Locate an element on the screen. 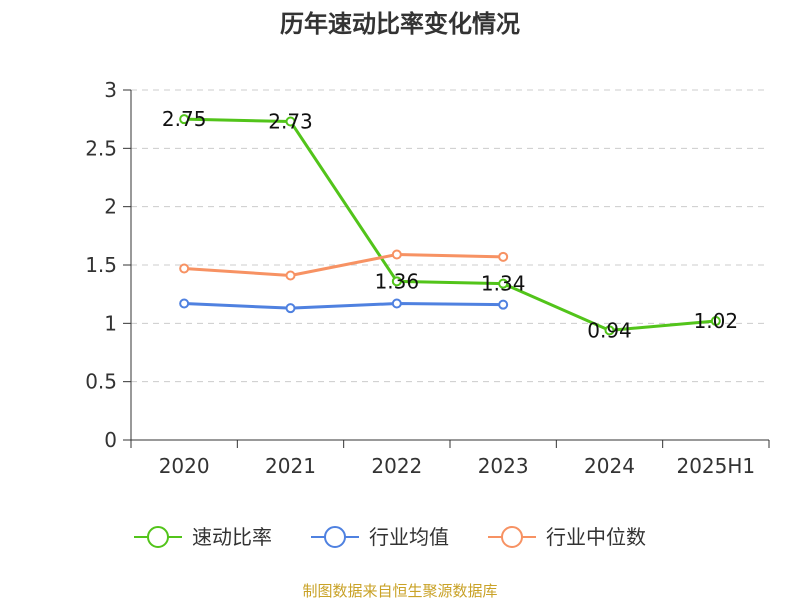 The height and width of the screenshot is (600, 800). legend-label: 行业中位数 is located at coordinates (596, 537).